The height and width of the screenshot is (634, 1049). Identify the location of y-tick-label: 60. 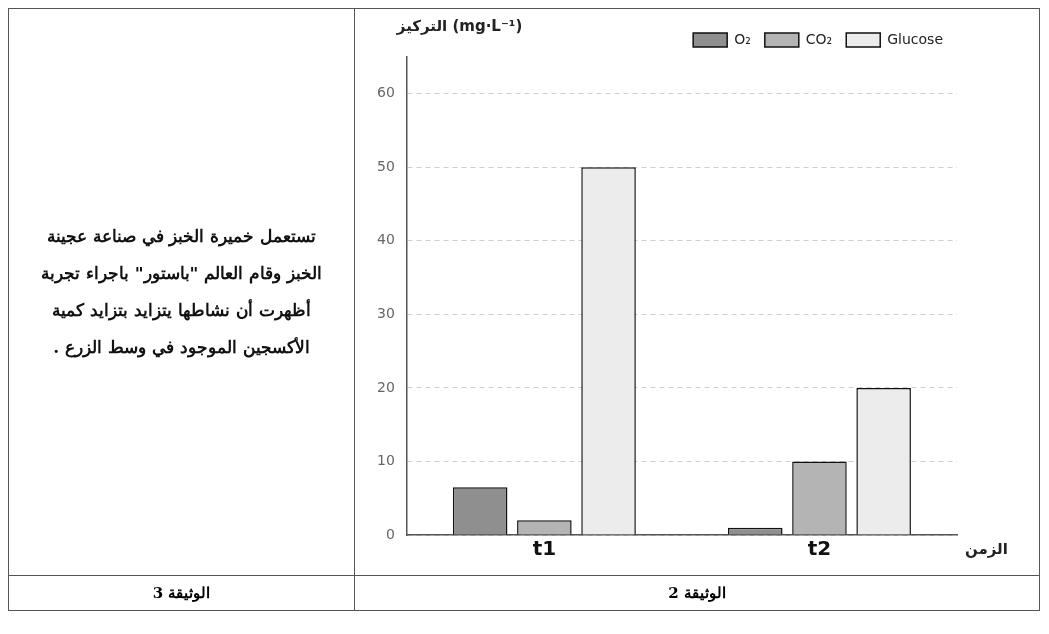
(385, 92).